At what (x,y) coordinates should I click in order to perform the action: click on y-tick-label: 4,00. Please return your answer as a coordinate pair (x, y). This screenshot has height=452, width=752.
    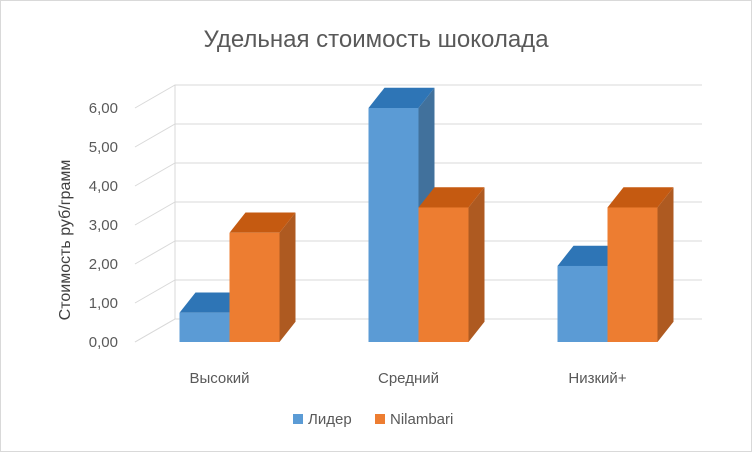
    Looking at the image, I should click on (103, 186).